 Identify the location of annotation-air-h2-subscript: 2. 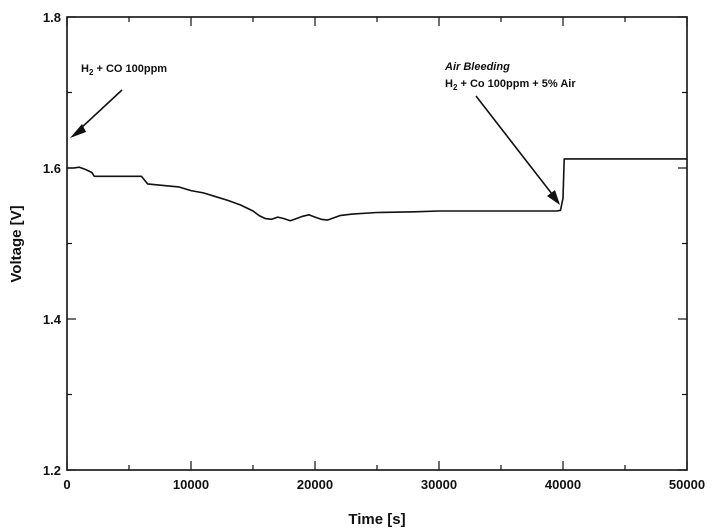
(455, 87).